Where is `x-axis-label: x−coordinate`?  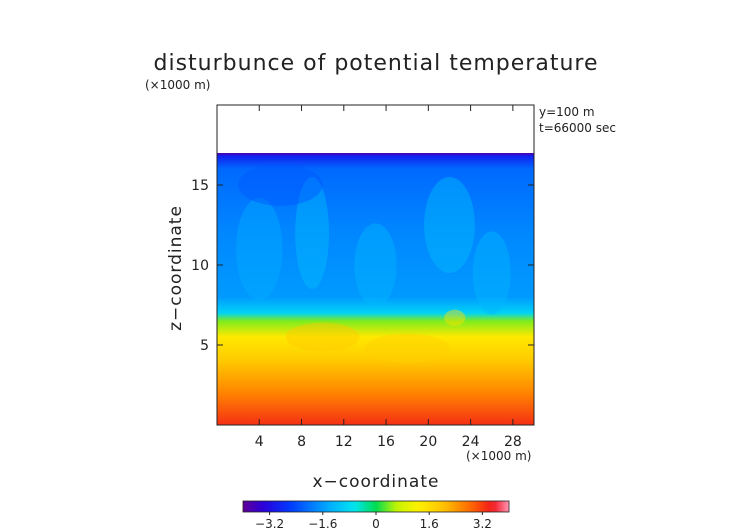 x-axis-label: x−coordinate is located at coordinates (376, 482).